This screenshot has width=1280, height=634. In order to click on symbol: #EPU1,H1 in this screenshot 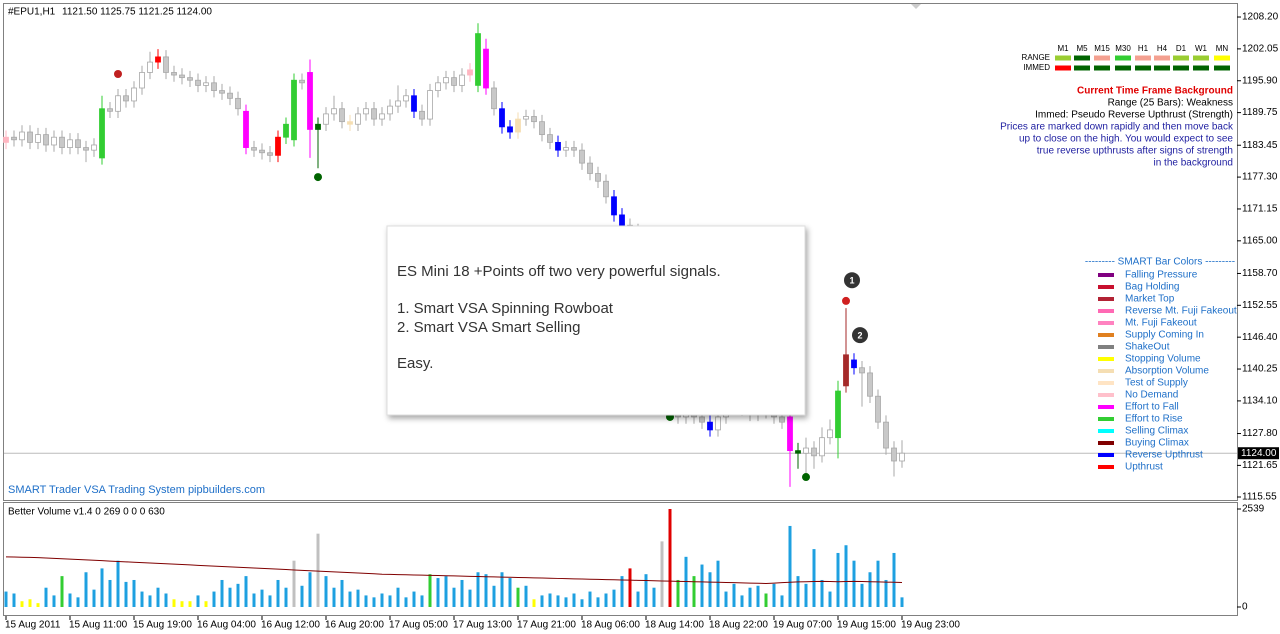, I will do `click(32, 12)`.